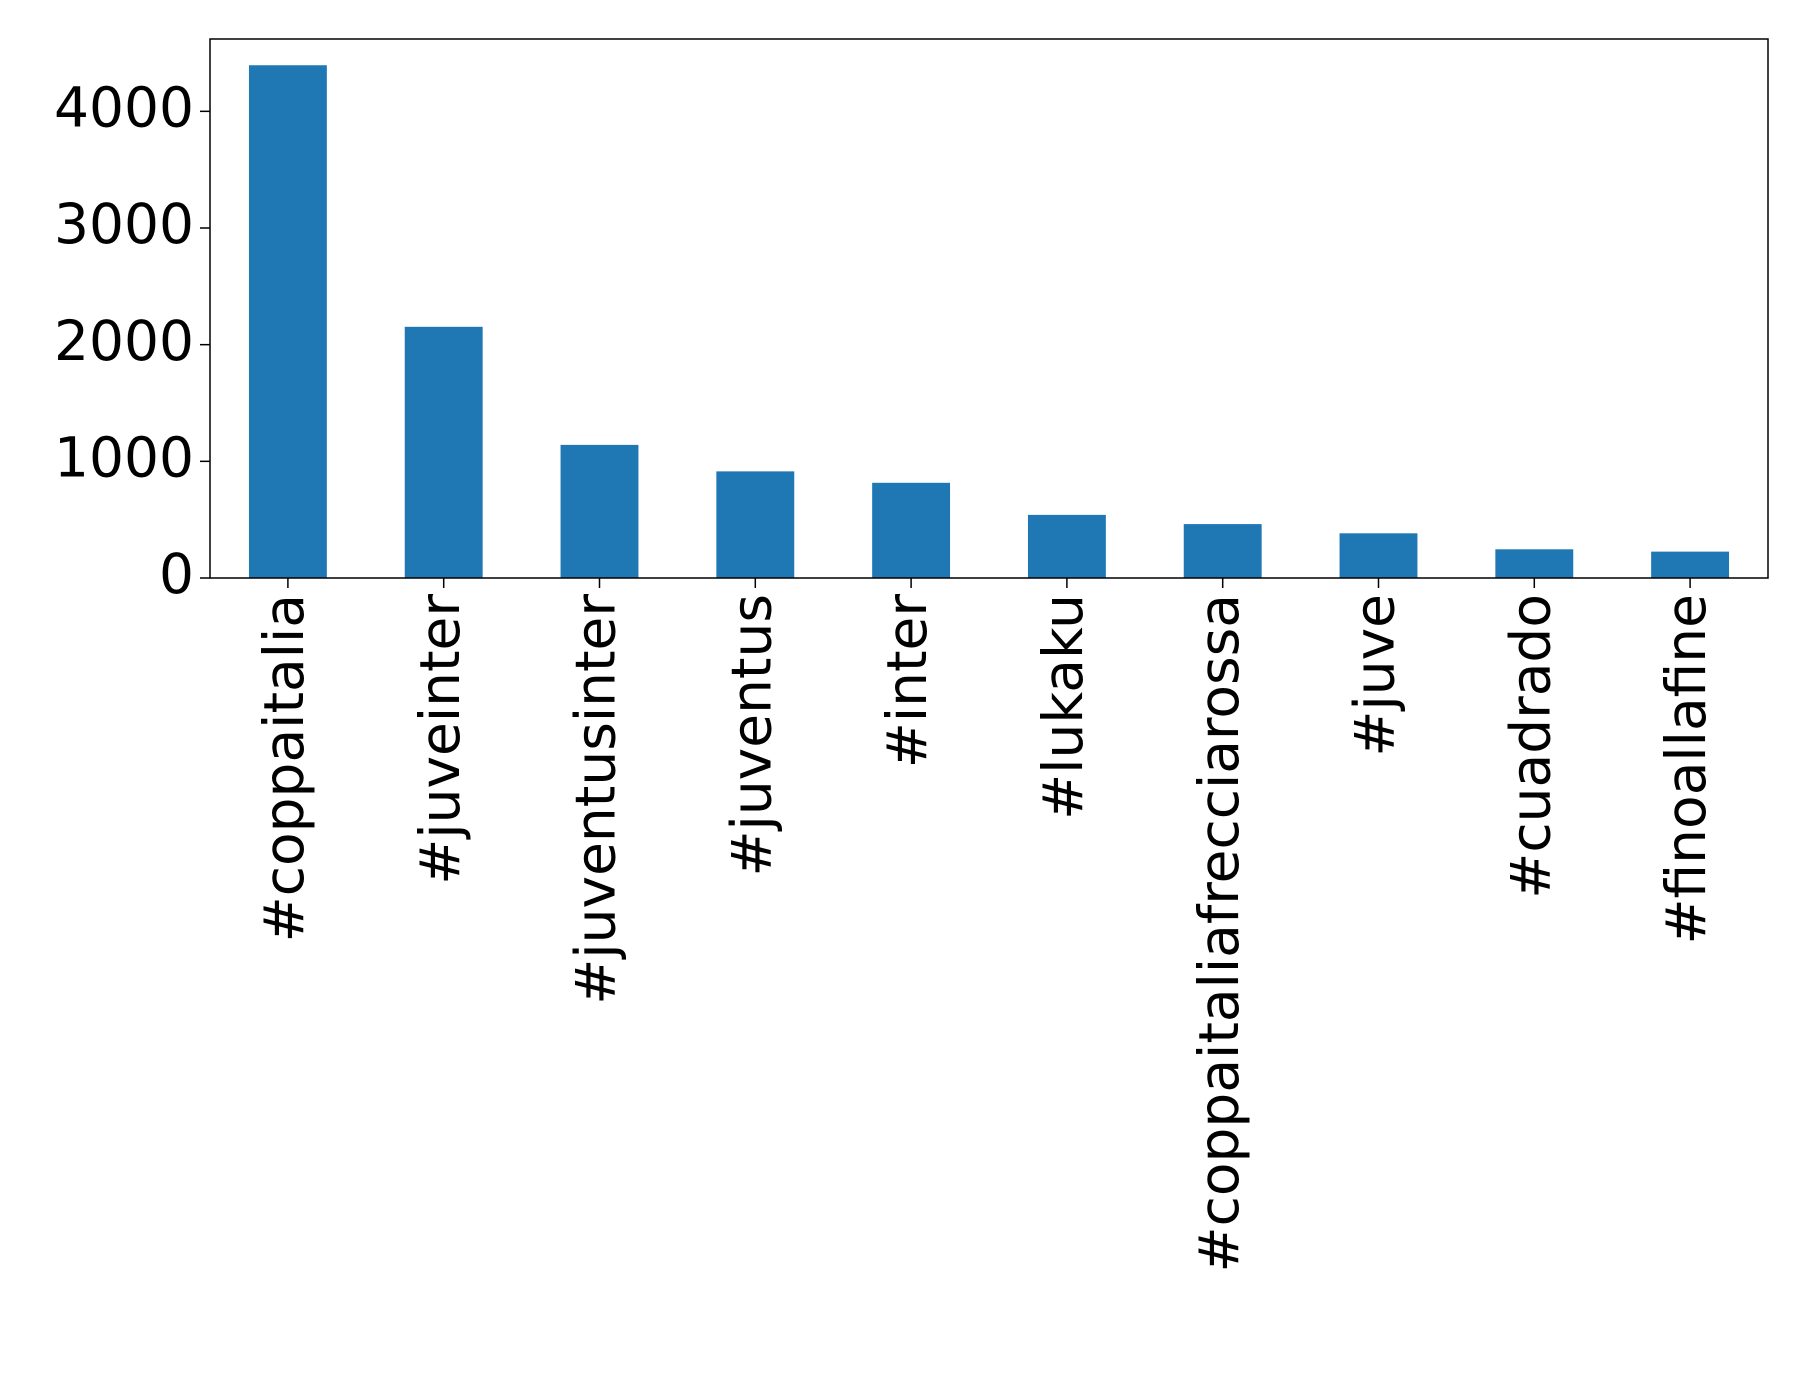 Image resolution: width=1798 pixels, height=1399 pixels. Describe the element at coordinates (1219, 933) in the screenshot. I see `x-tick-label: #coppaitaliafrecciarossa` at that location.